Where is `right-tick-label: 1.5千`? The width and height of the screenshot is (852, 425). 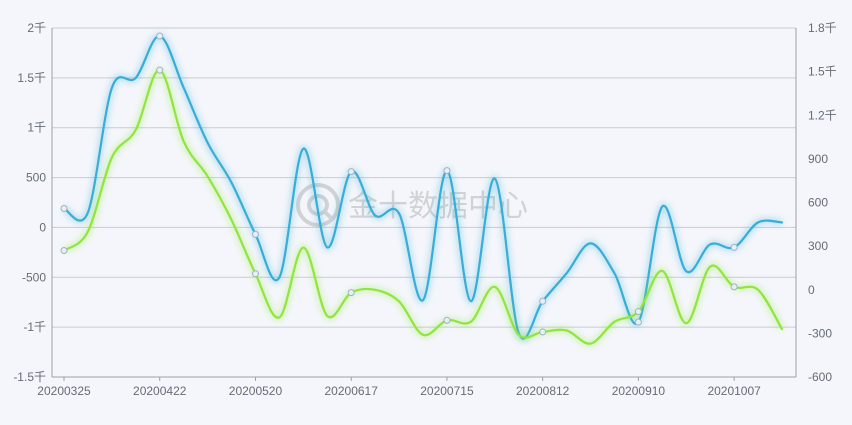 right-tick-label: 1.5千 is located at coordinates (822, 72).